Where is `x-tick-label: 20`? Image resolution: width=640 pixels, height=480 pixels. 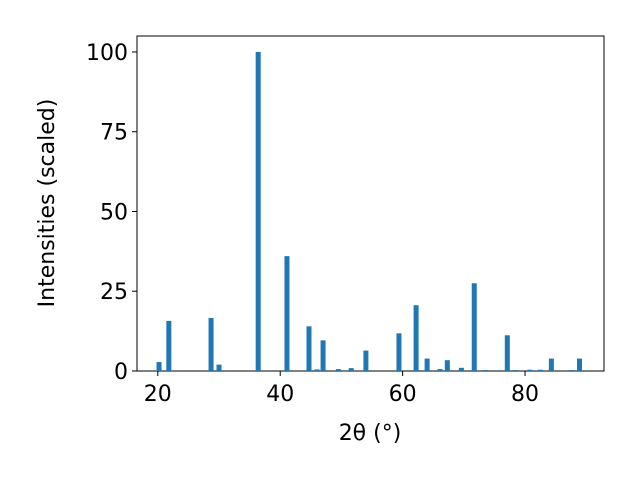 x-tick-label: 20 is located at coordinates (158, 394).